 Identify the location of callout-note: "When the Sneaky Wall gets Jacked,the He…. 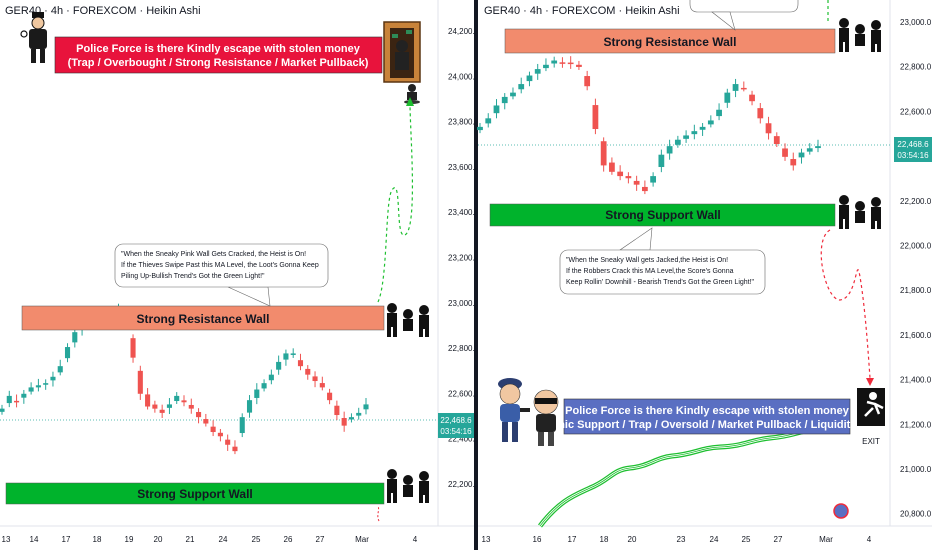
(662, 261).